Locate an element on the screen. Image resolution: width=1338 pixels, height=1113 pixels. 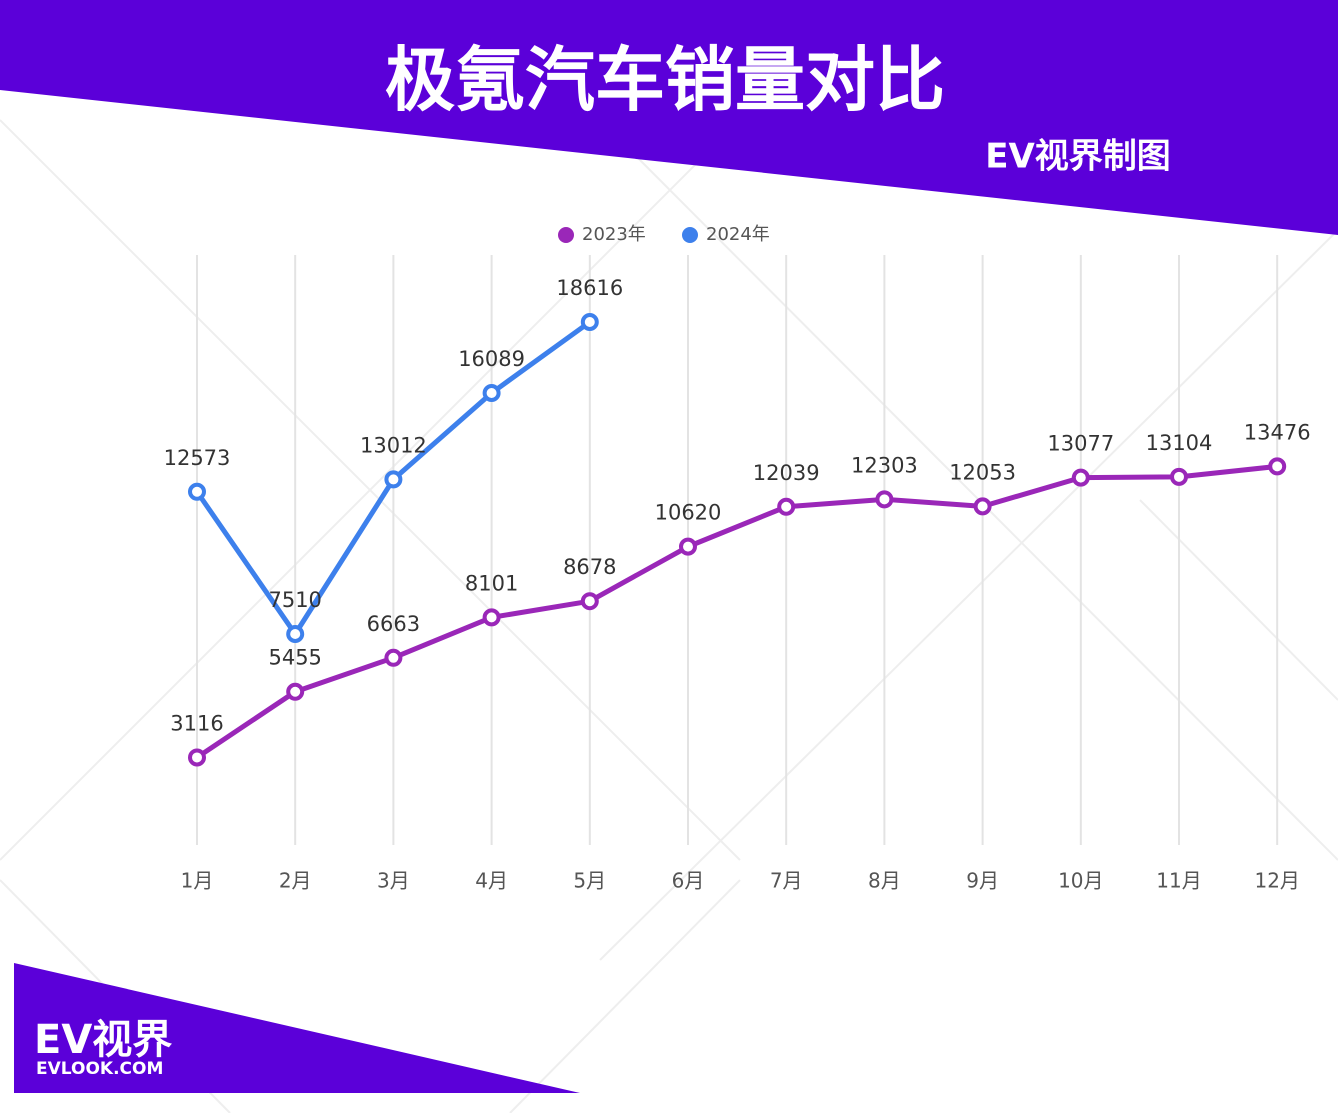
chart-subtitle: EV视界制图 is located at coordinates (1078, 157).